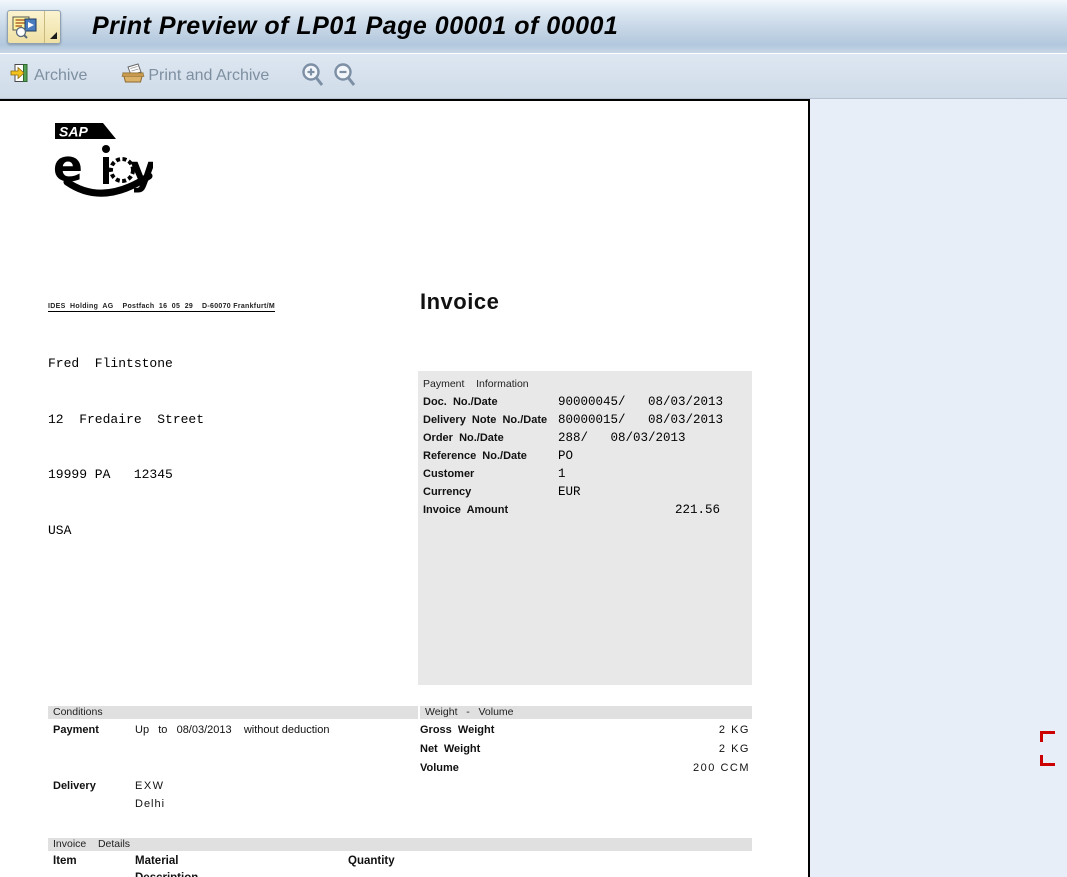  I want to click on delivery-terms-label: Delivery, so click(74, 786).